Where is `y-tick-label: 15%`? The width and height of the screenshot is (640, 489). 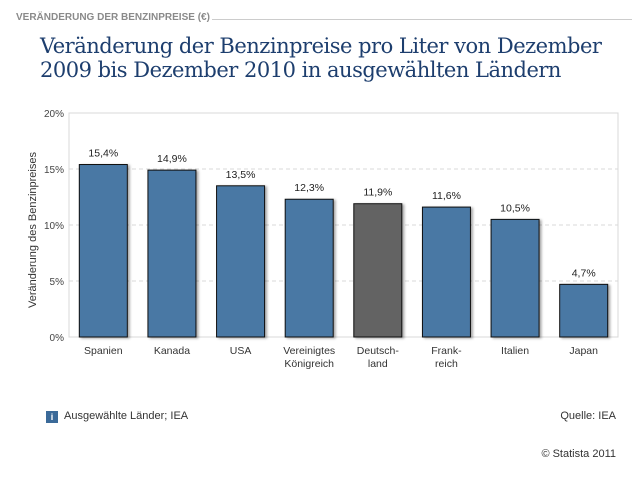 y-tick-label: 15% is located at coordinates (54, 170).